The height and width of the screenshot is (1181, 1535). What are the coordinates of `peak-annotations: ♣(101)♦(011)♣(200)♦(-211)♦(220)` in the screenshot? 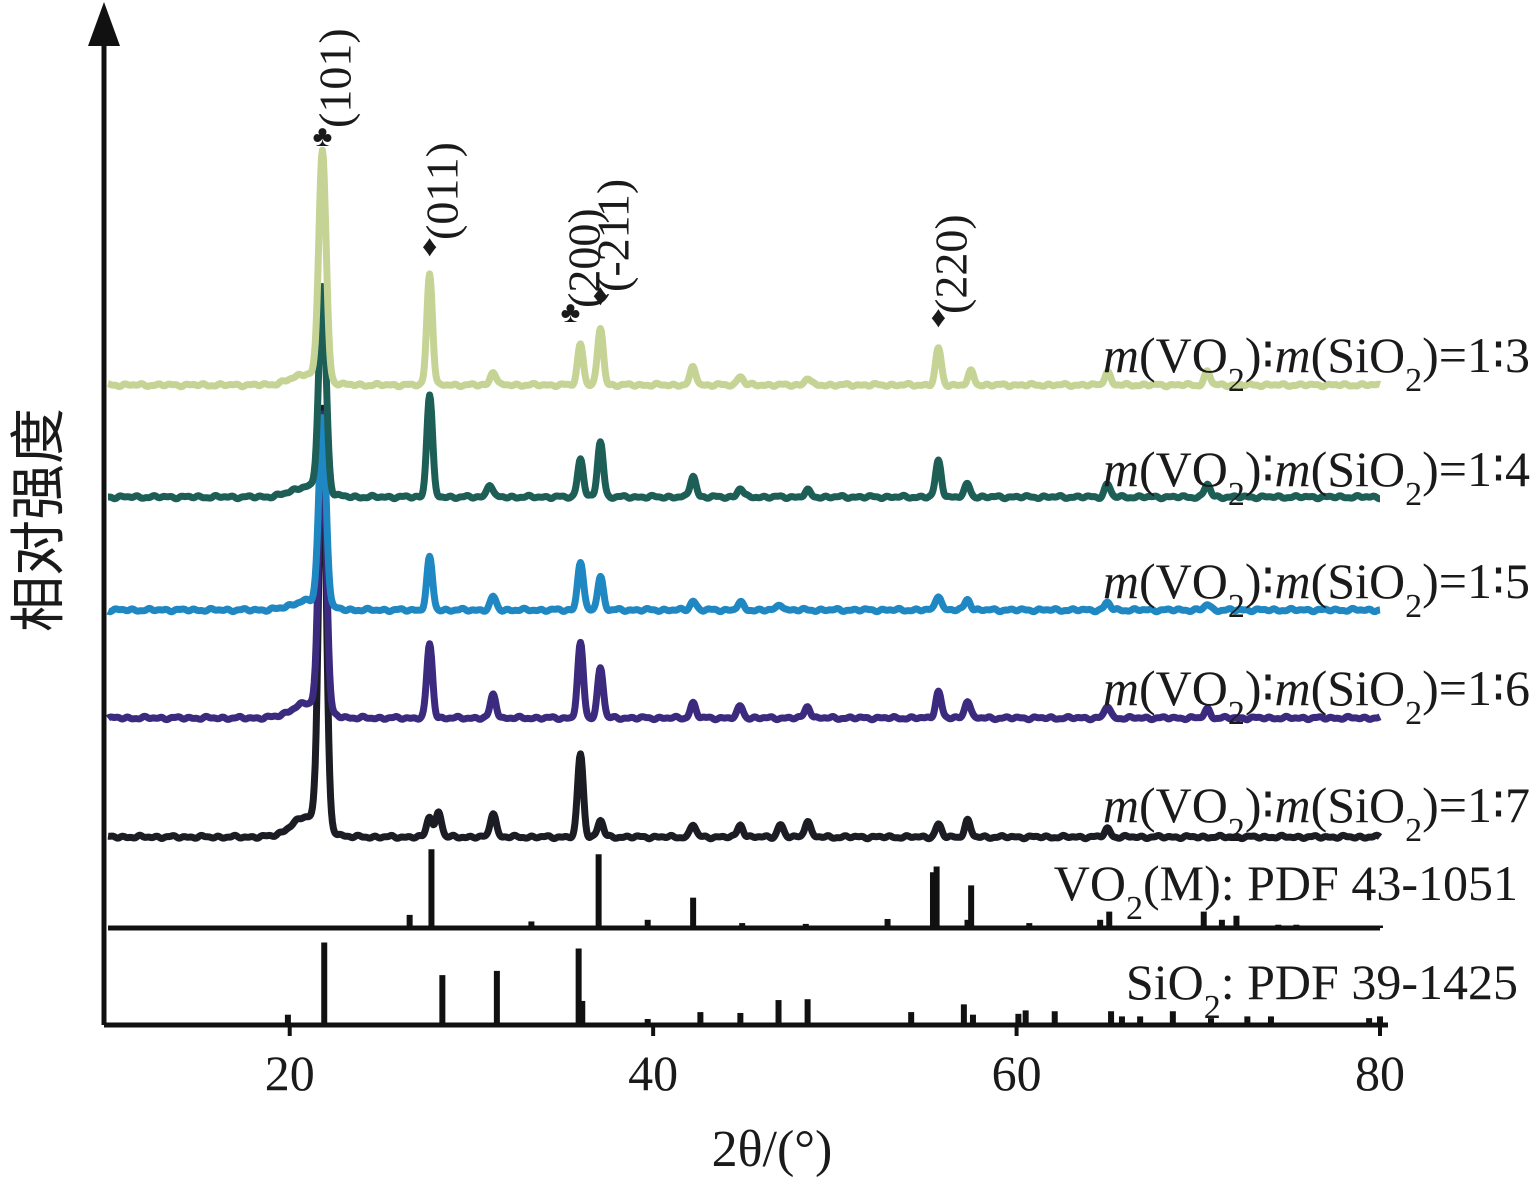 It's located at (642, 181).